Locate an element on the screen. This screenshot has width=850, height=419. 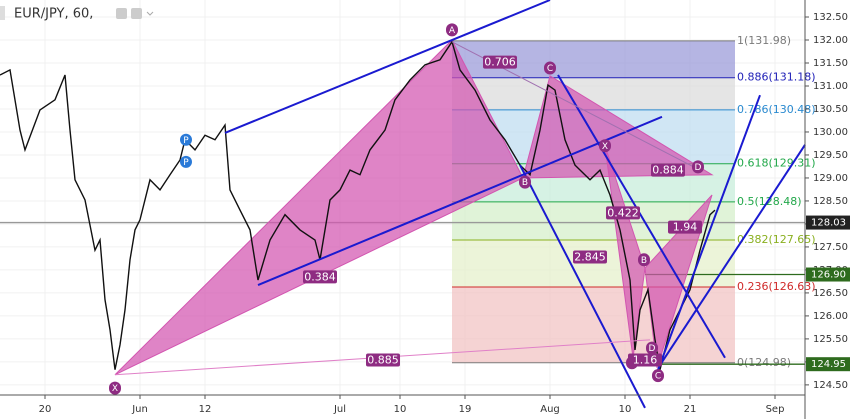
y-tick-label: 124.50 is located at coordinates (830, 385).